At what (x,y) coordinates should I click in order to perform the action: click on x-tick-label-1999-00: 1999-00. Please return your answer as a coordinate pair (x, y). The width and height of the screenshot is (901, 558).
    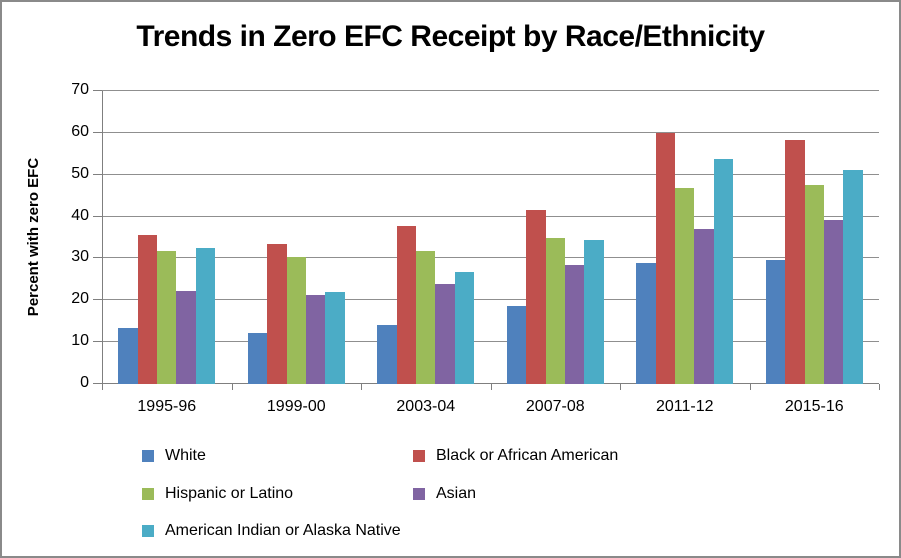
    Looking at the image, I should click on (296, 406).